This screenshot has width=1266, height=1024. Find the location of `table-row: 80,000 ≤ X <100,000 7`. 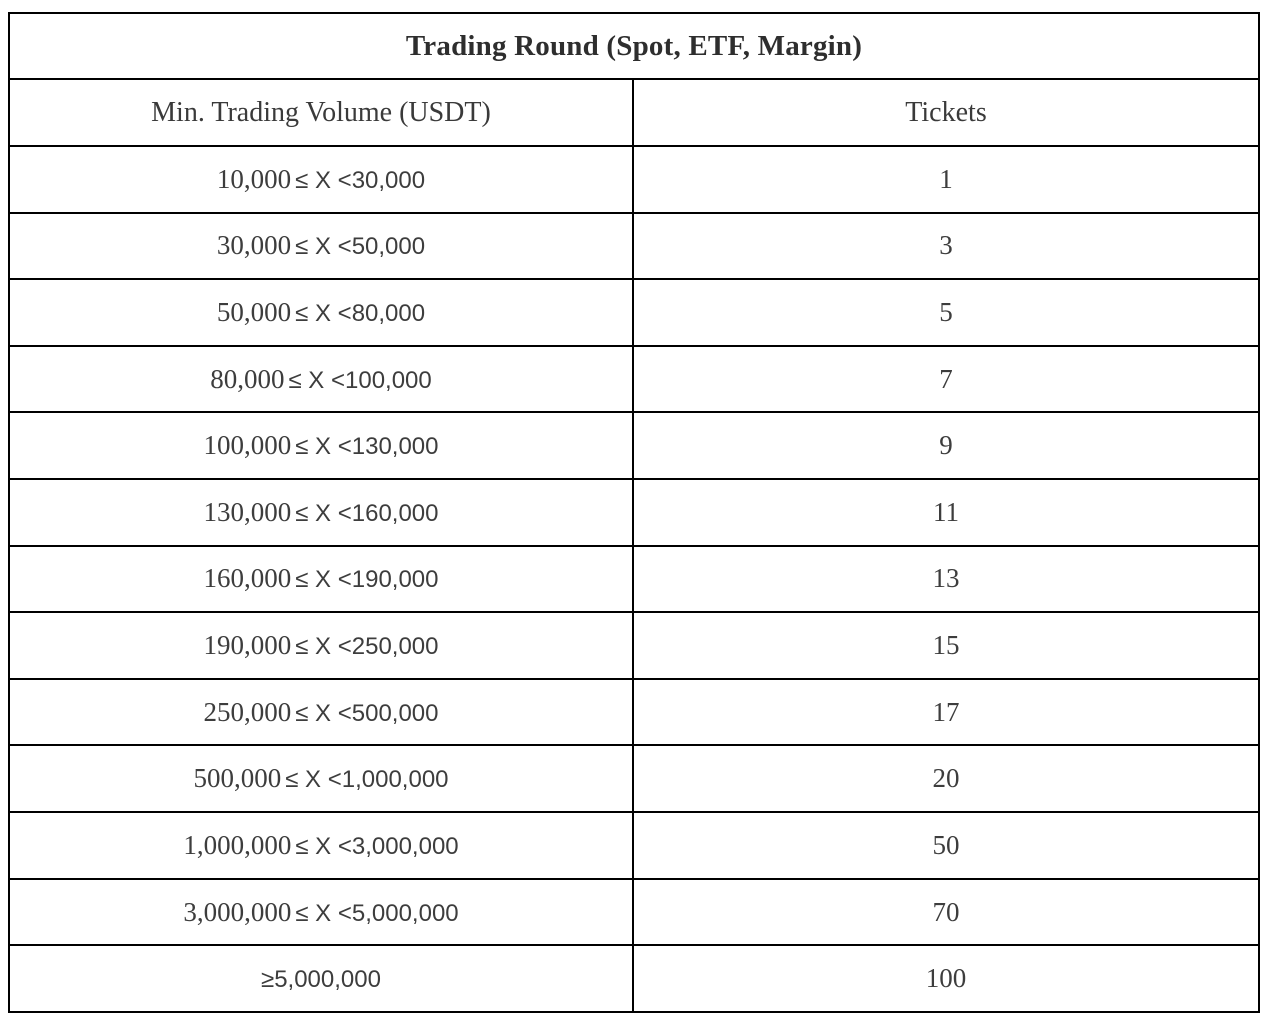

table-row: 80,000 ≤ X <100,000 7 is located at coordinates (634, 379).